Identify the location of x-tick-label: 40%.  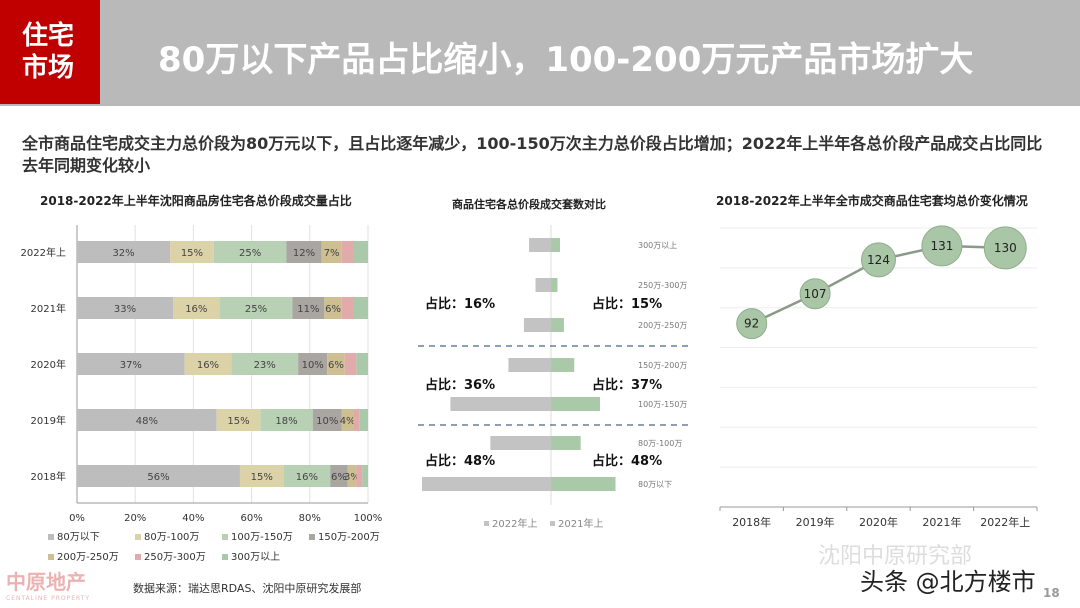
(193, 518).